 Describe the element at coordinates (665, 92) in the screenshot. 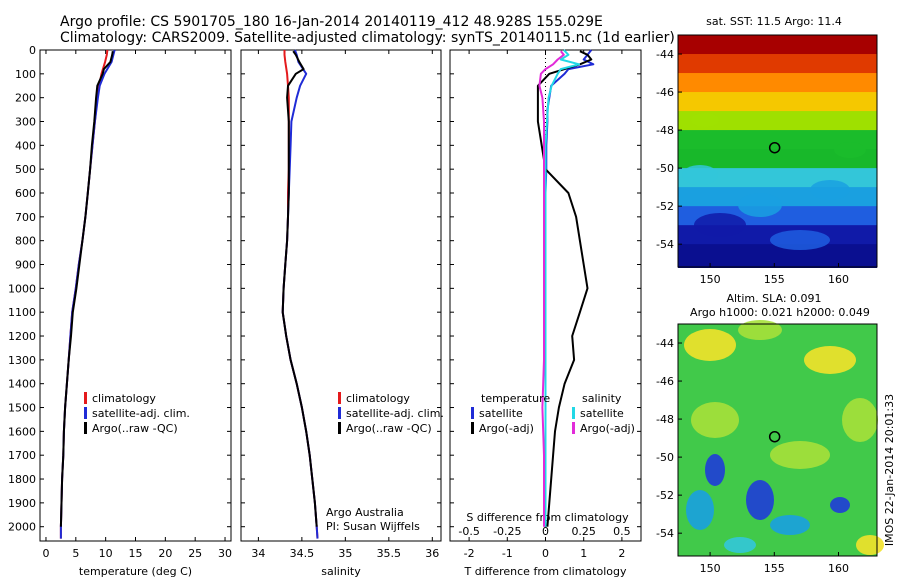

I see `sst_map-ytick-label: -46` at that location.